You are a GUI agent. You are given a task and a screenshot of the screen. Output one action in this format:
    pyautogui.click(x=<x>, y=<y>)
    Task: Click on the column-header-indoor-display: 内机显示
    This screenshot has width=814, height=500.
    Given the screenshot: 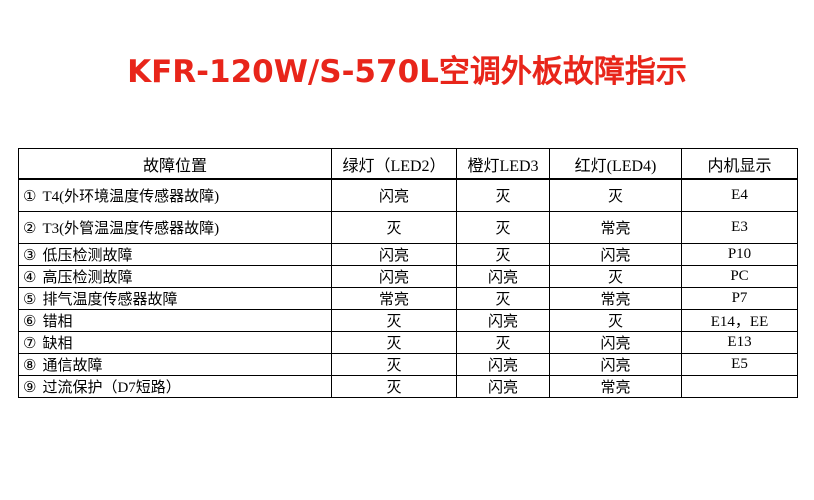 What is the action you would take?
    pyautogui.click(x=739, y=164)
    